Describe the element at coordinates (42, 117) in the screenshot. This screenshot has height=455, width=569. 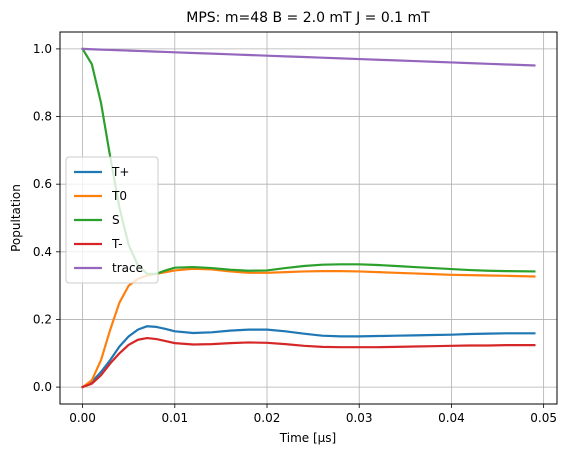
I see `y-tick-label: 0.8` at that location.